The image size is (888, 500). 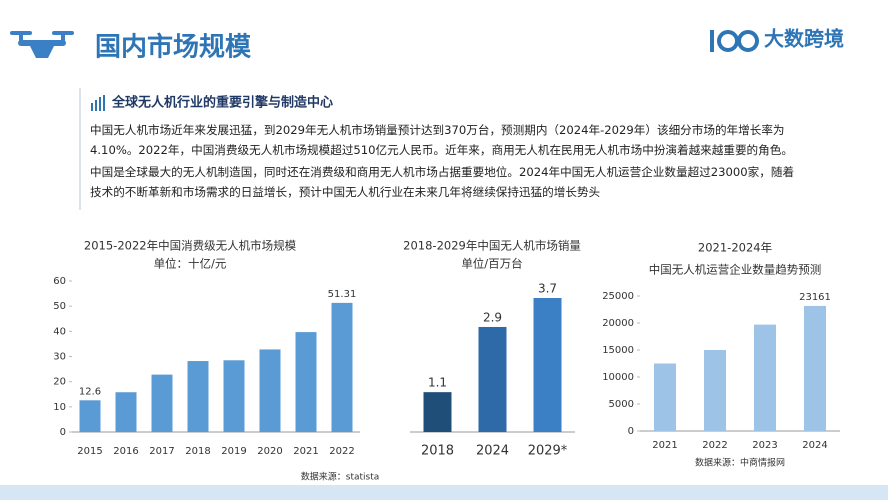 What do you see at coordinates (618, 296) in the screenshot?
I see `y-tick-label: 25000` at bounding box center [618, 296].